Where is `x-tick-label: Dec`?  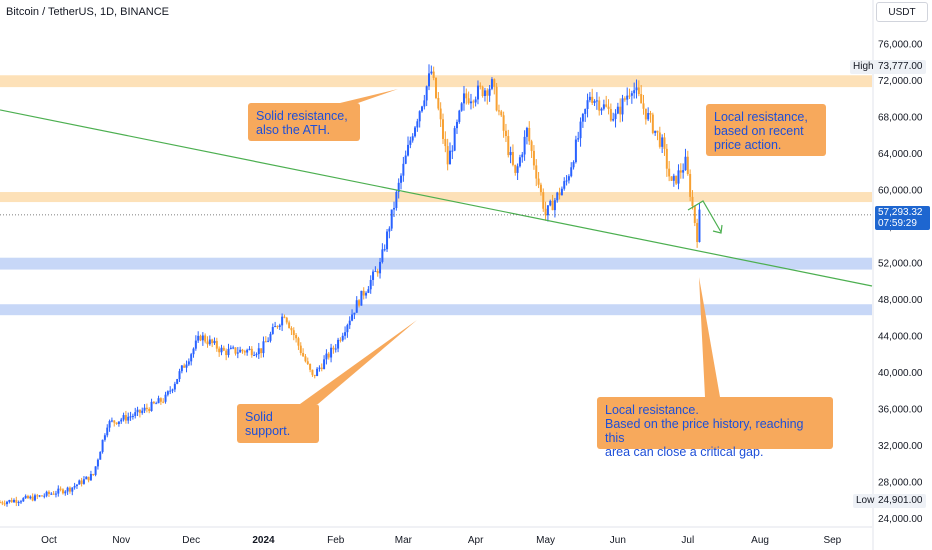
x-tick-label: Dec is located at coordinates (191, 540).